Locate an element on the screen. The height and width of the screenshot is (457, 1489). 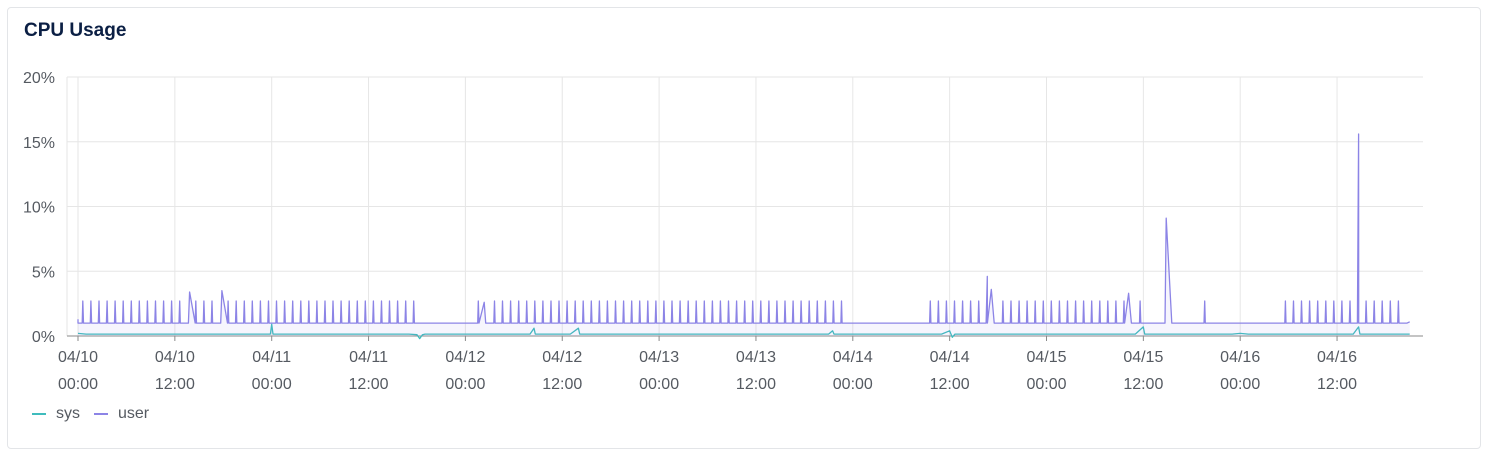
panel-title: CPU Usage is located at coordinates (75, 30).